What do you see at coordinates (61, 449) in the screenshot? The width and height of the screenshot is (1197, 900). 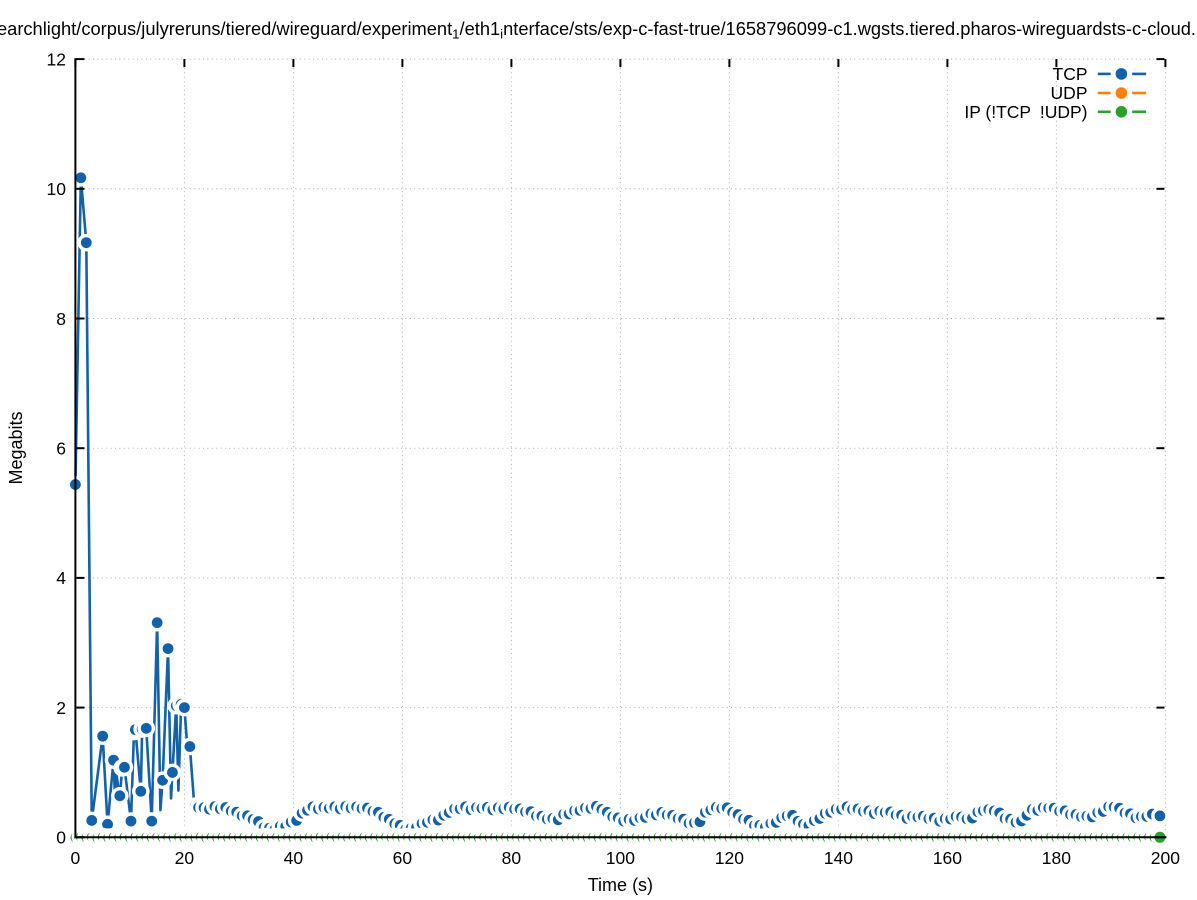 I see `svg-text: 6` at bounding box center [61, 449].